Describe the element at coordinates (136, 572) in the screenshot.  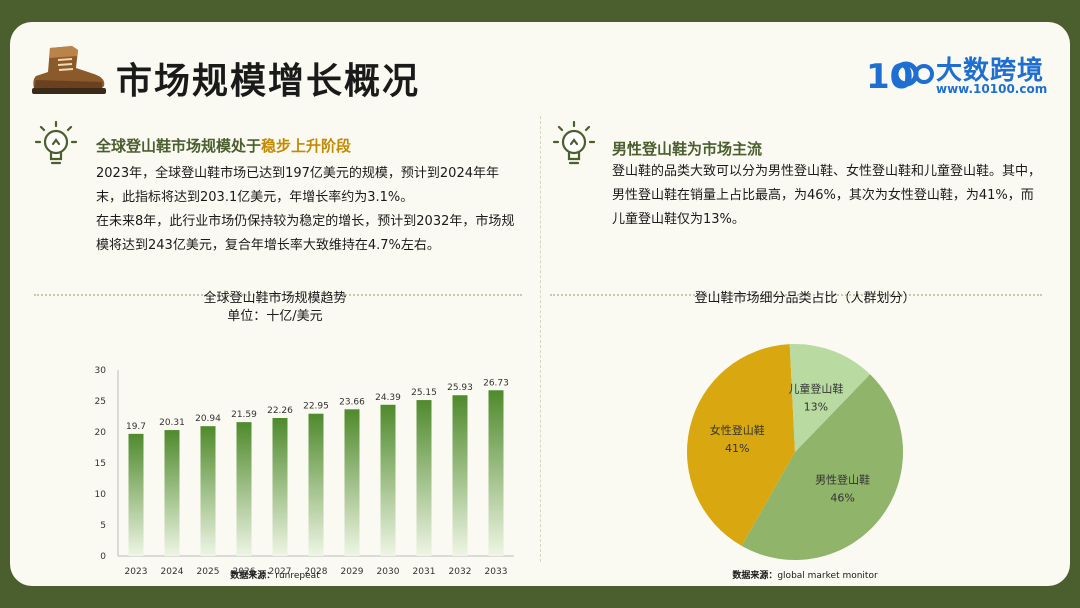
I see `x-tick-label: 2023` at that location.